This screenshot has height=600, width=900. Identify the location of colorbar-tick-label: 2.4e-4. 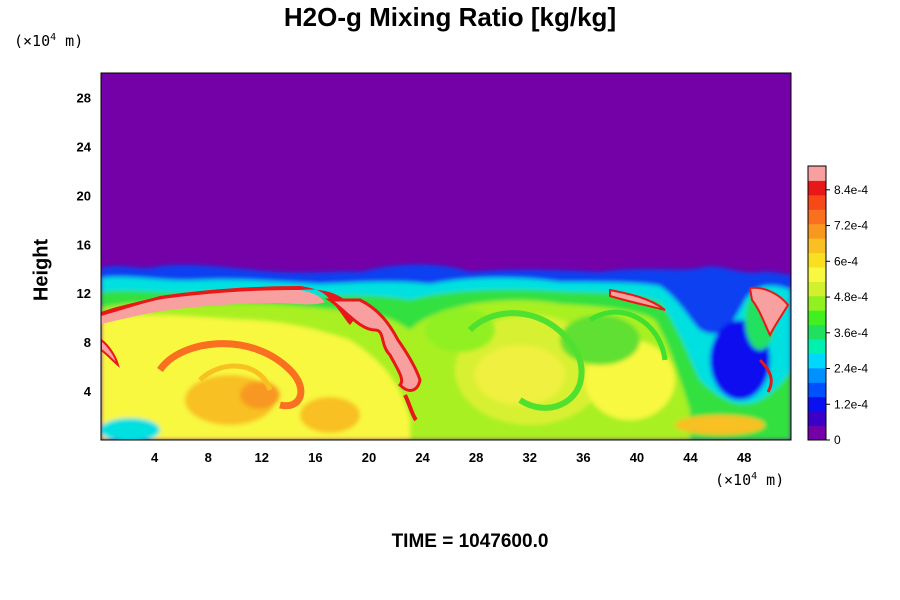
(851, 369).